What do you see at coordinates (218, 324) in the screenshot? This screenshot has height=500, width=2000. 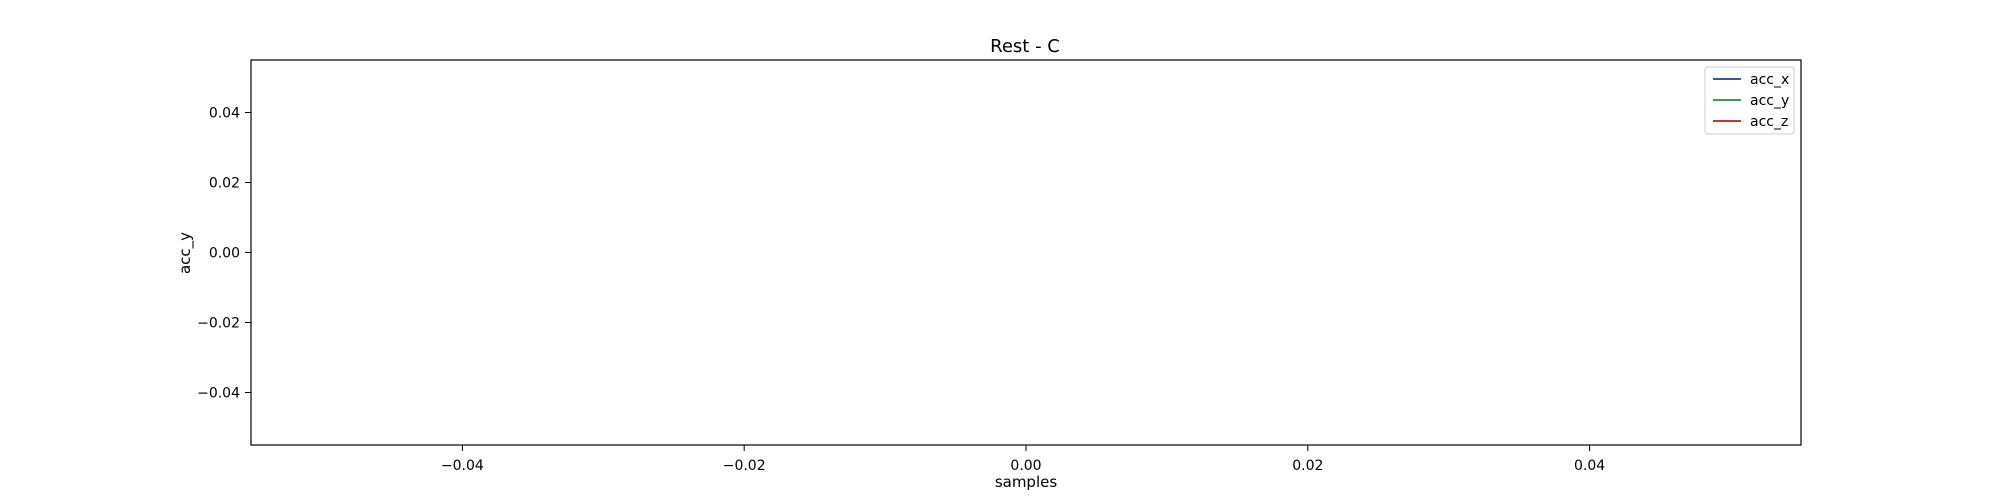 I see `y-tick-label: −0.02` at bounding box center [218, 324].